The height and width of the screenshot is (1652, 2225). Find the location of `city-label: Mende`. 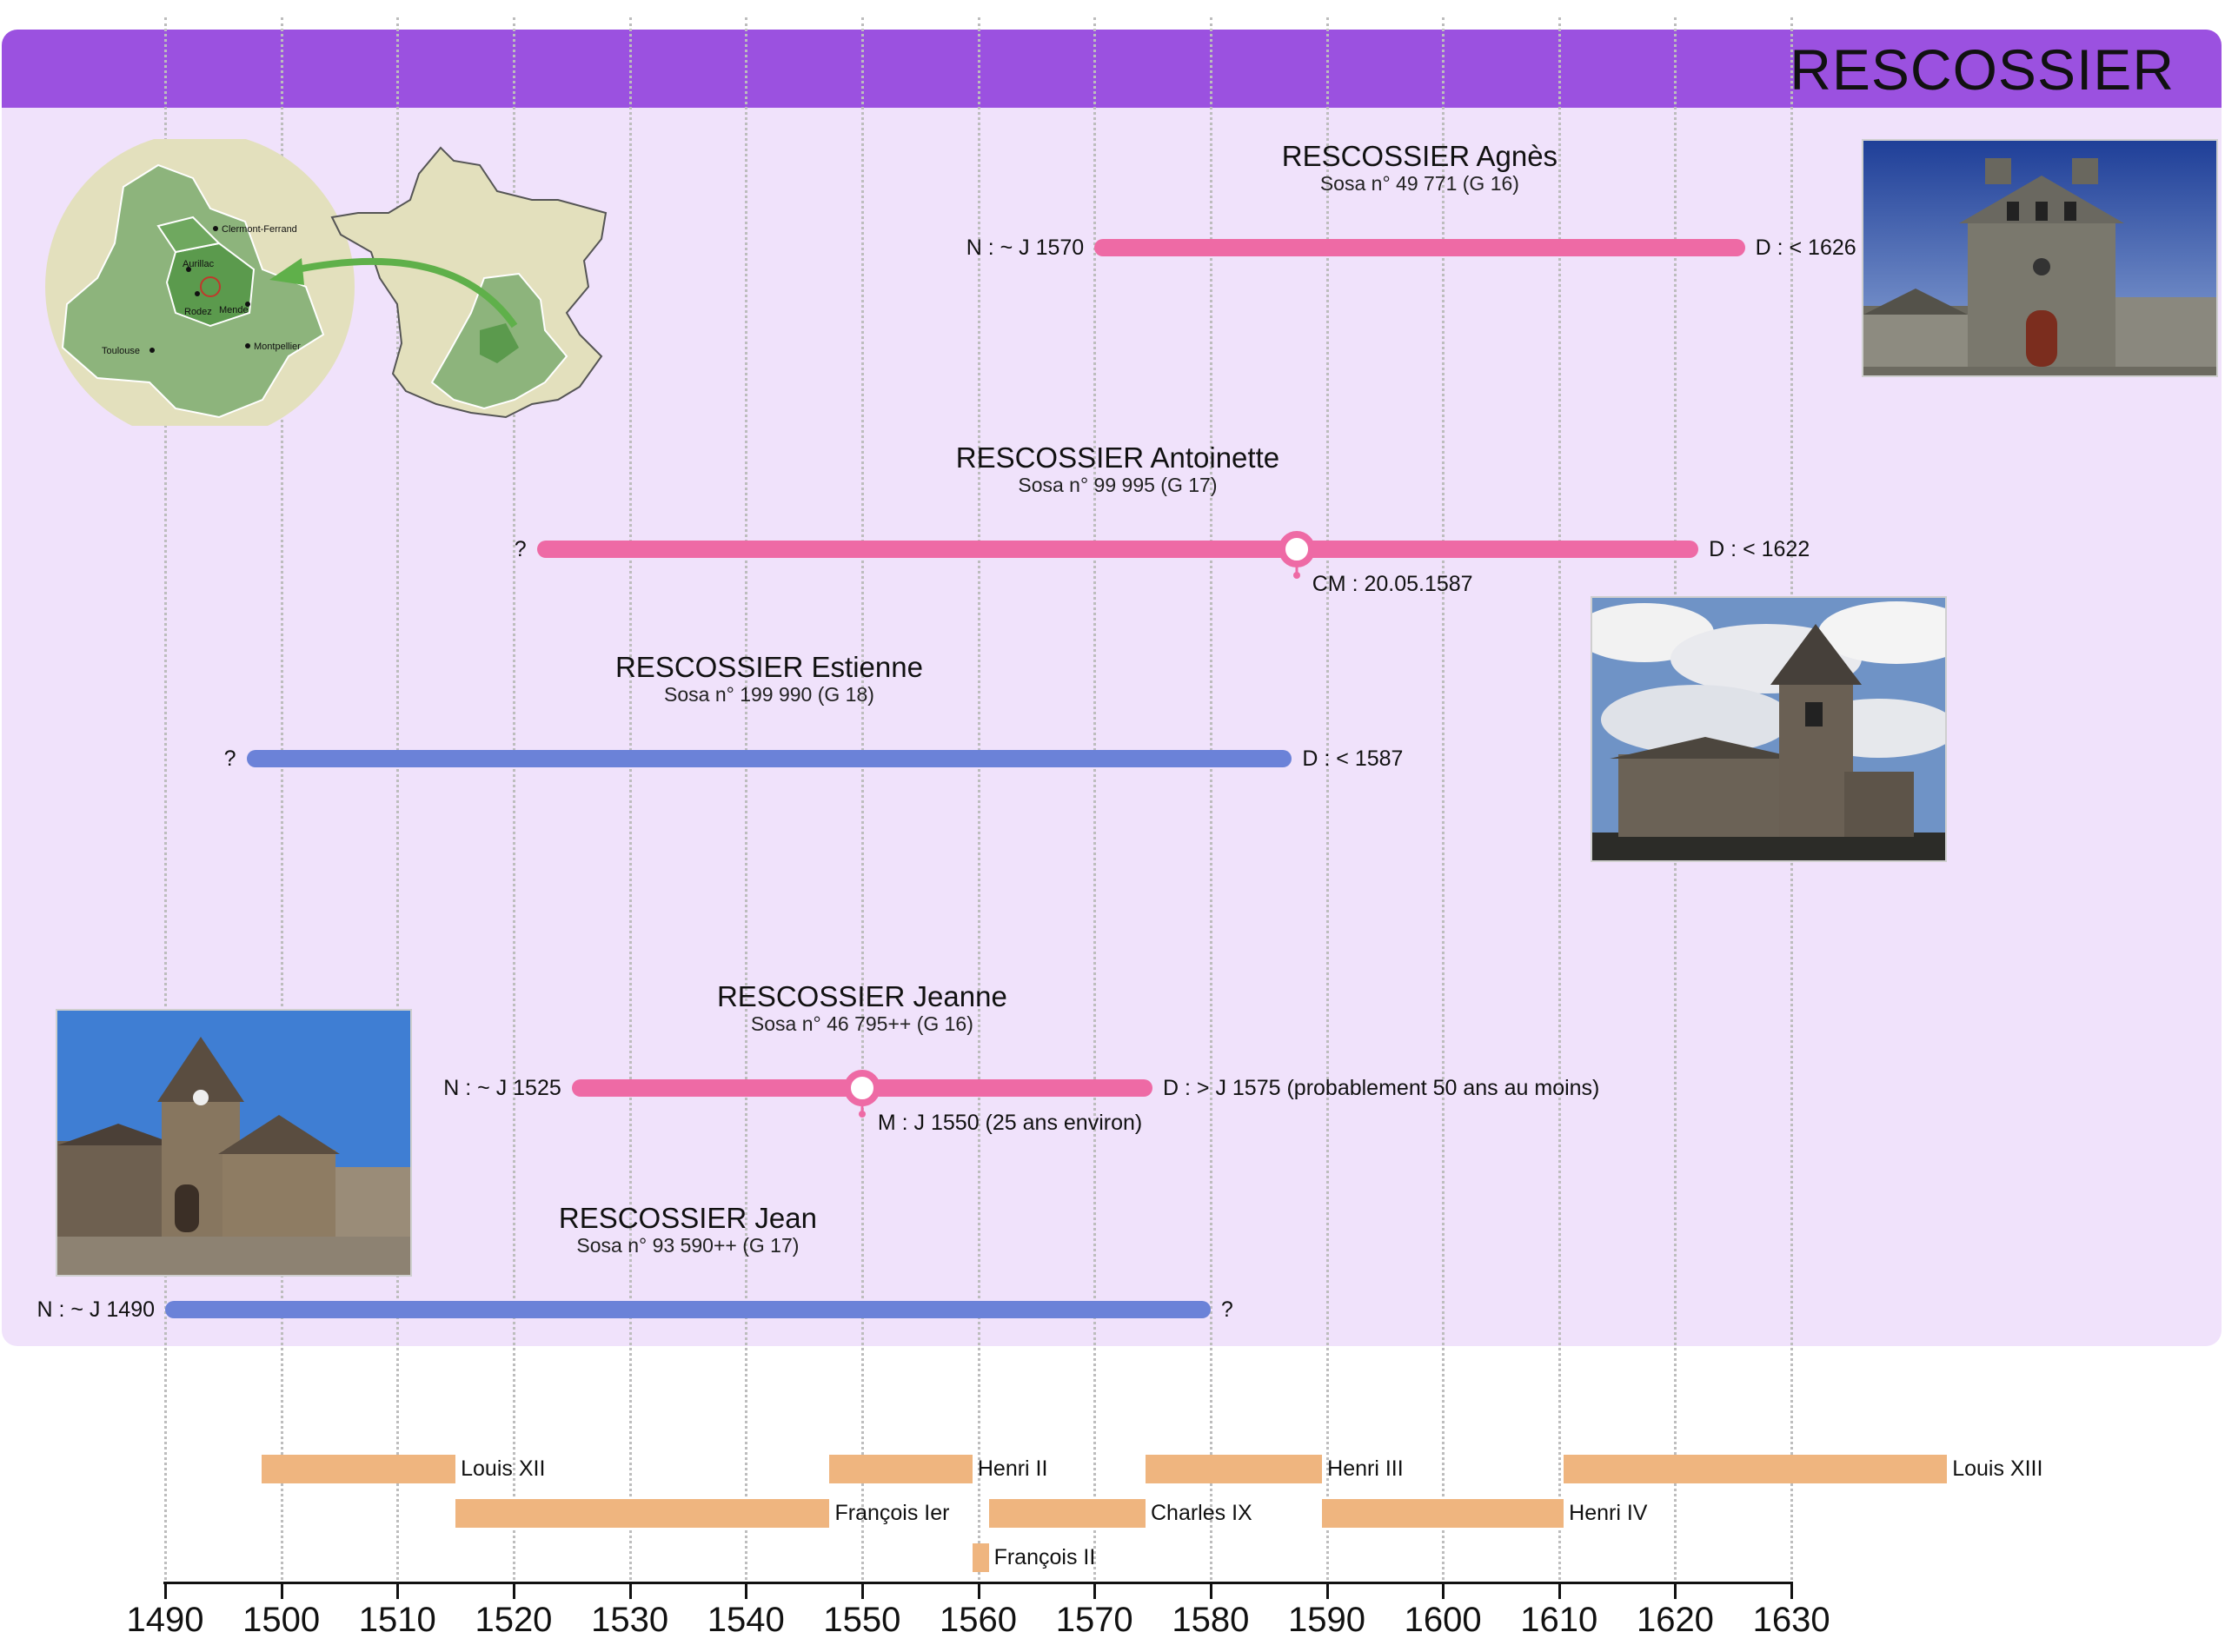

city-label: Mende is located at coordinates (234, 310).